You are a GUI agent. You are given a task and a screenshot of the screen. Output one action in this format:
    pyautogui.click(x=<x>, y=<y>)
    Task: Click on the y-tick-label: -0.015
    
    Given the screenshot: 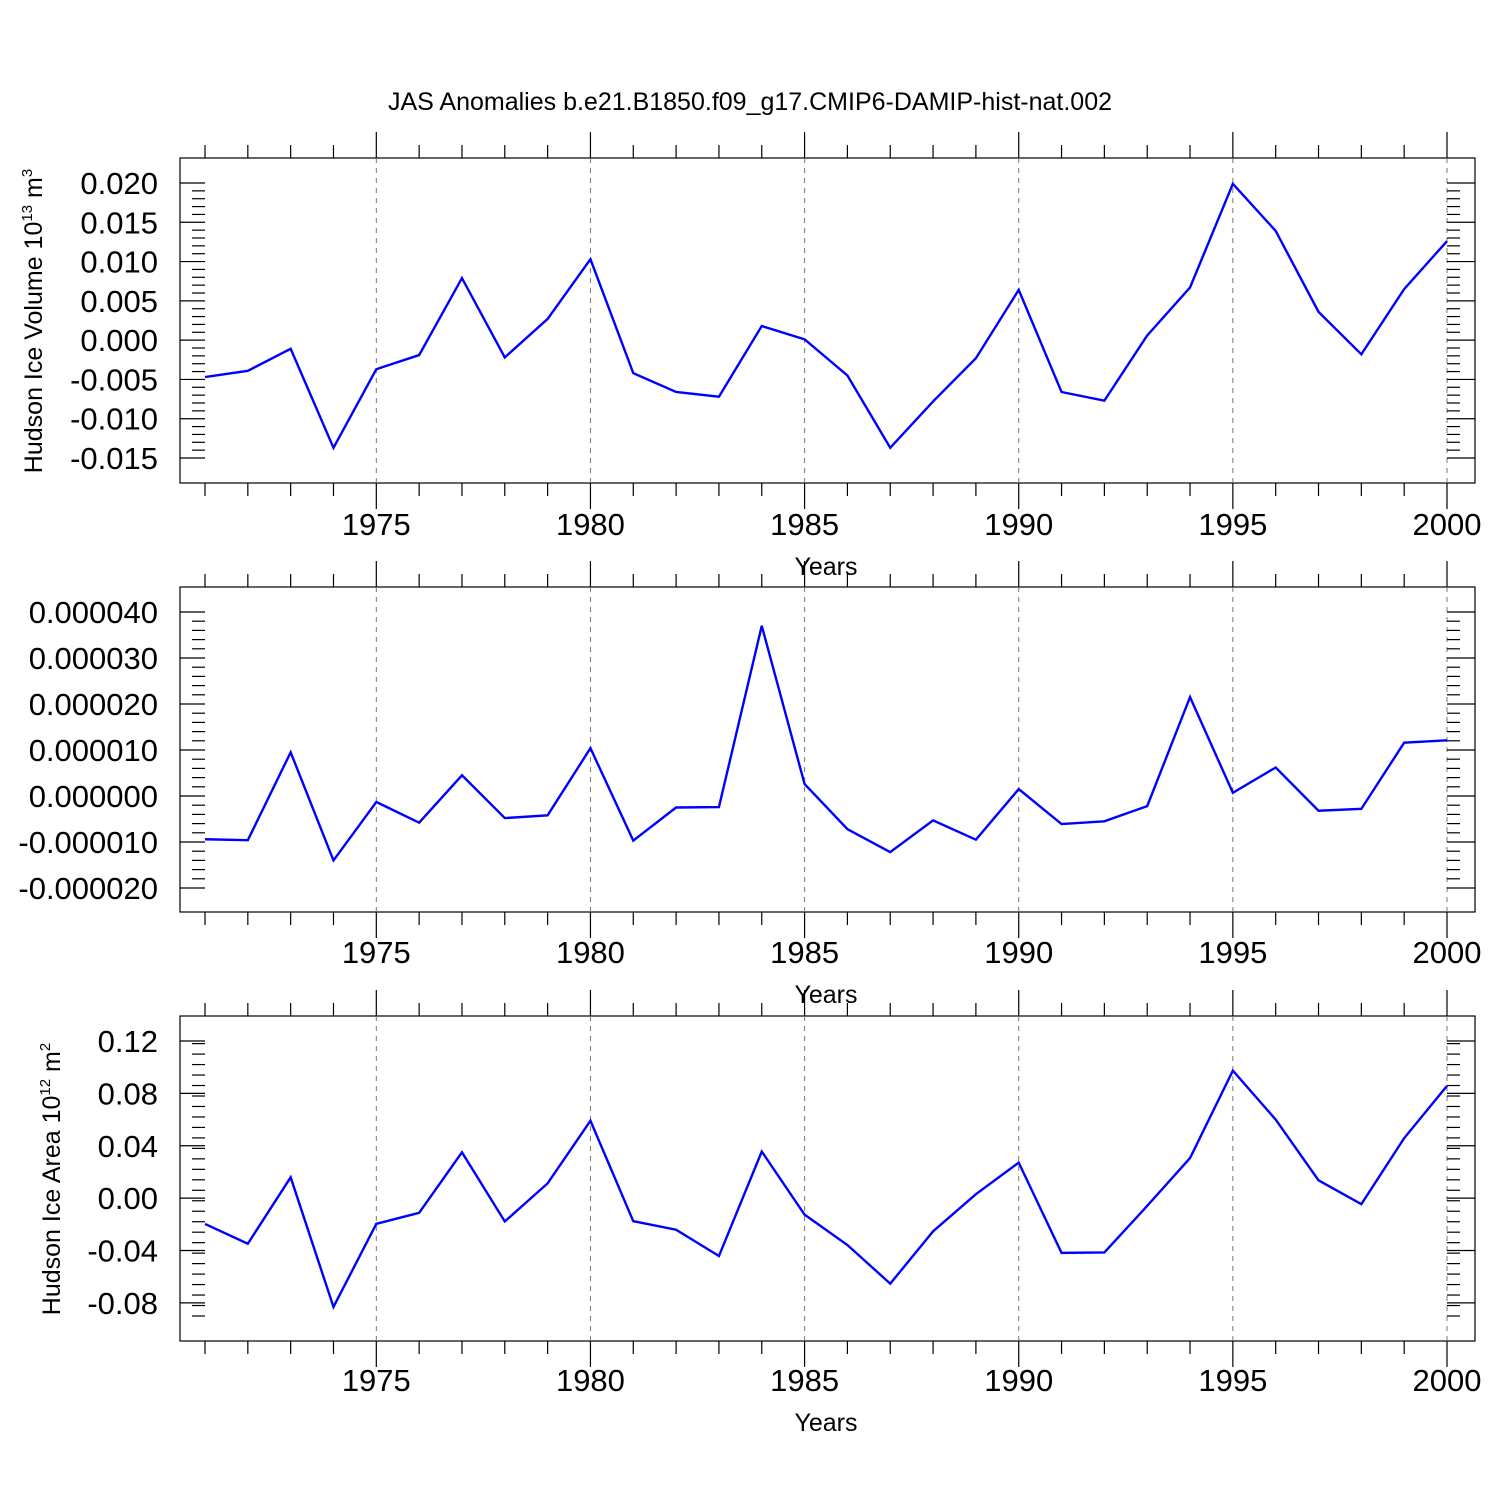 What is the action you would take?
    pyautogui.click(x=114, y=458)
    